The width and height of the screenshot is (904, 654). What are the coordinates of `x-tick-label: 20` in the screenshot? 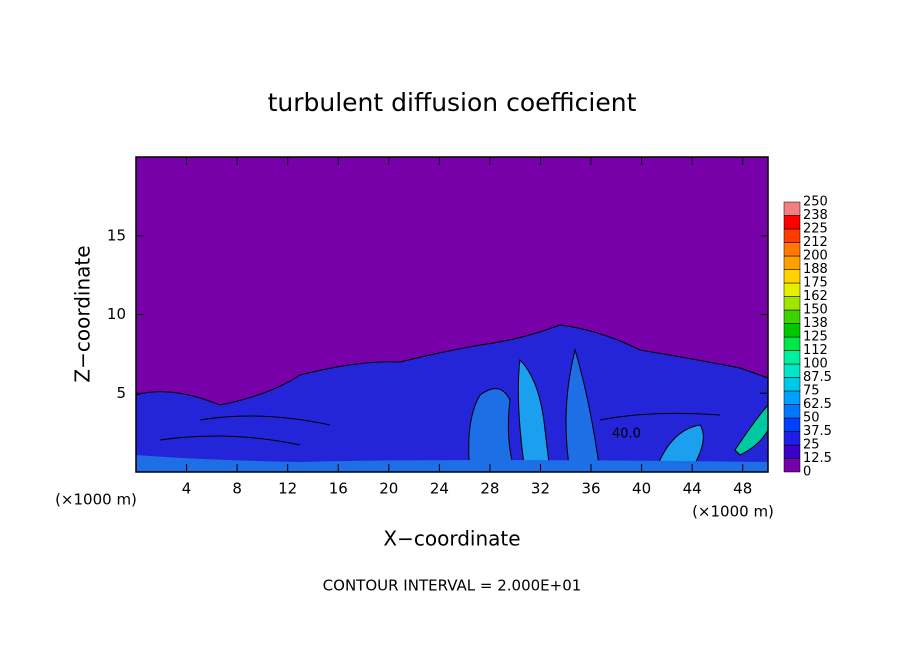 It's located at (388, 489).